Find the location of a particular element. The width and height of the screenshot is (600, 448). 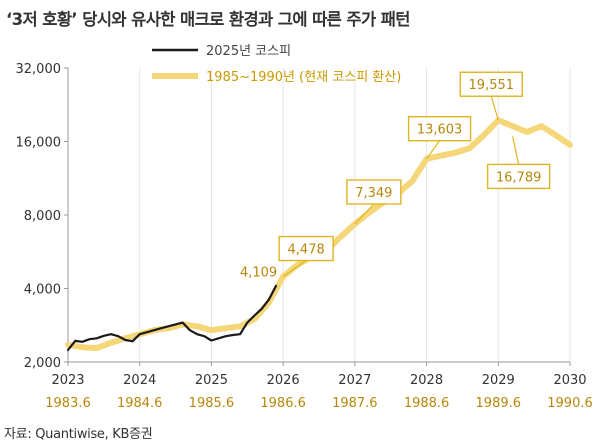

y-tick-label: 32,000 is located at coordinates (39, 69).